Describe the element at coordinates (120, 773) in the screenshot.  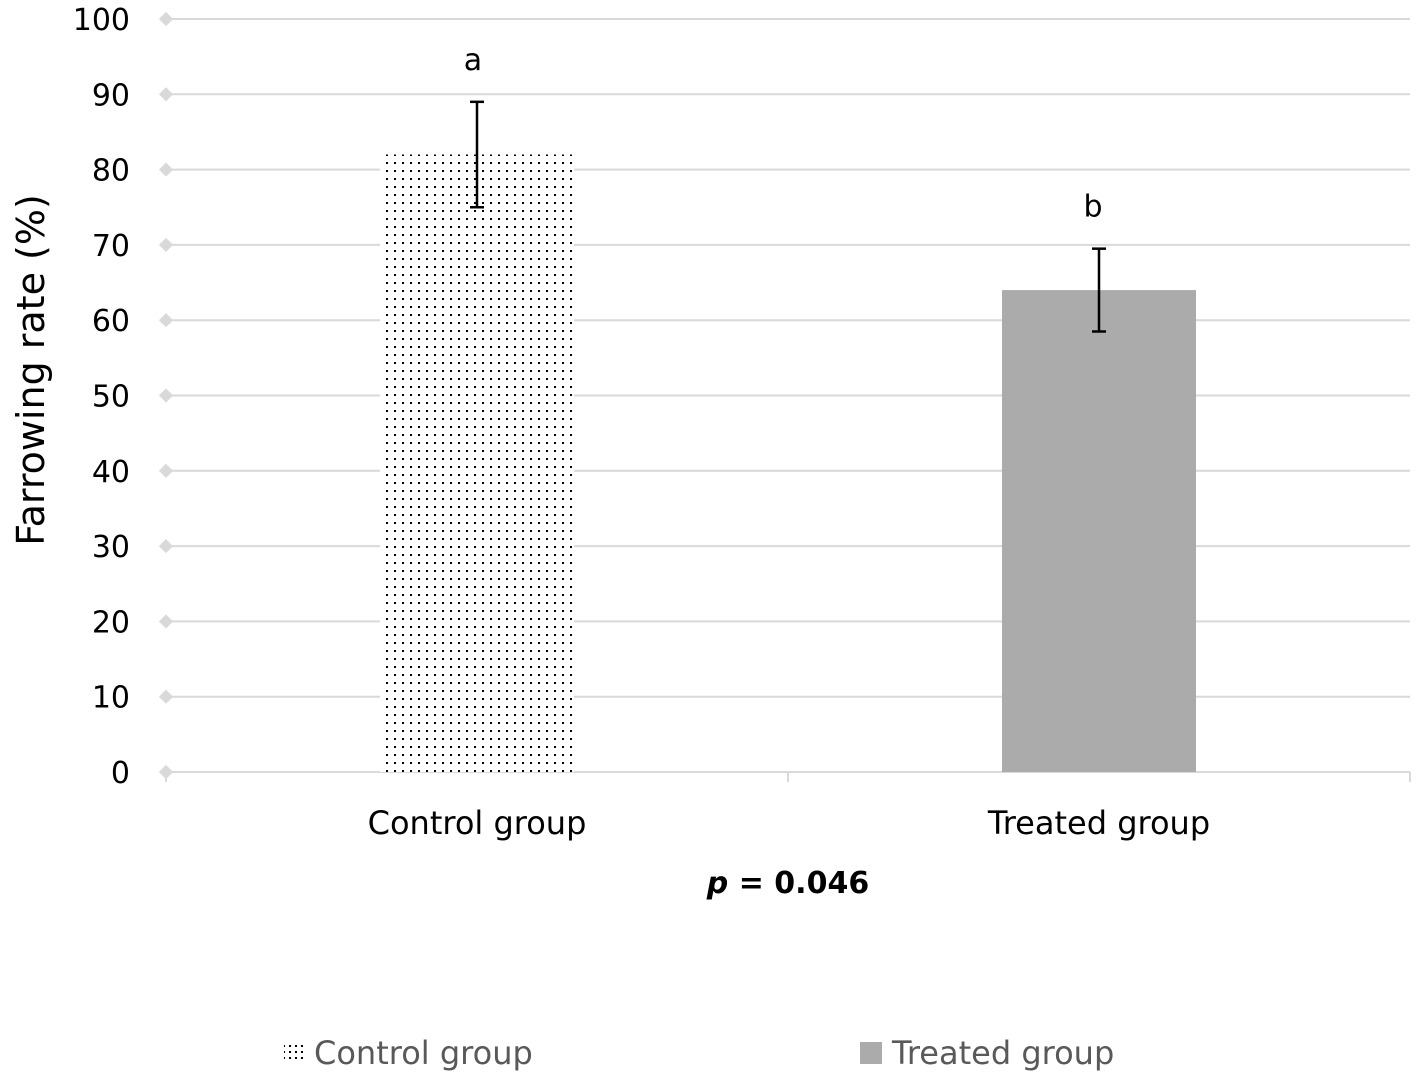
I see `ytick-label-0: 0` at that location.